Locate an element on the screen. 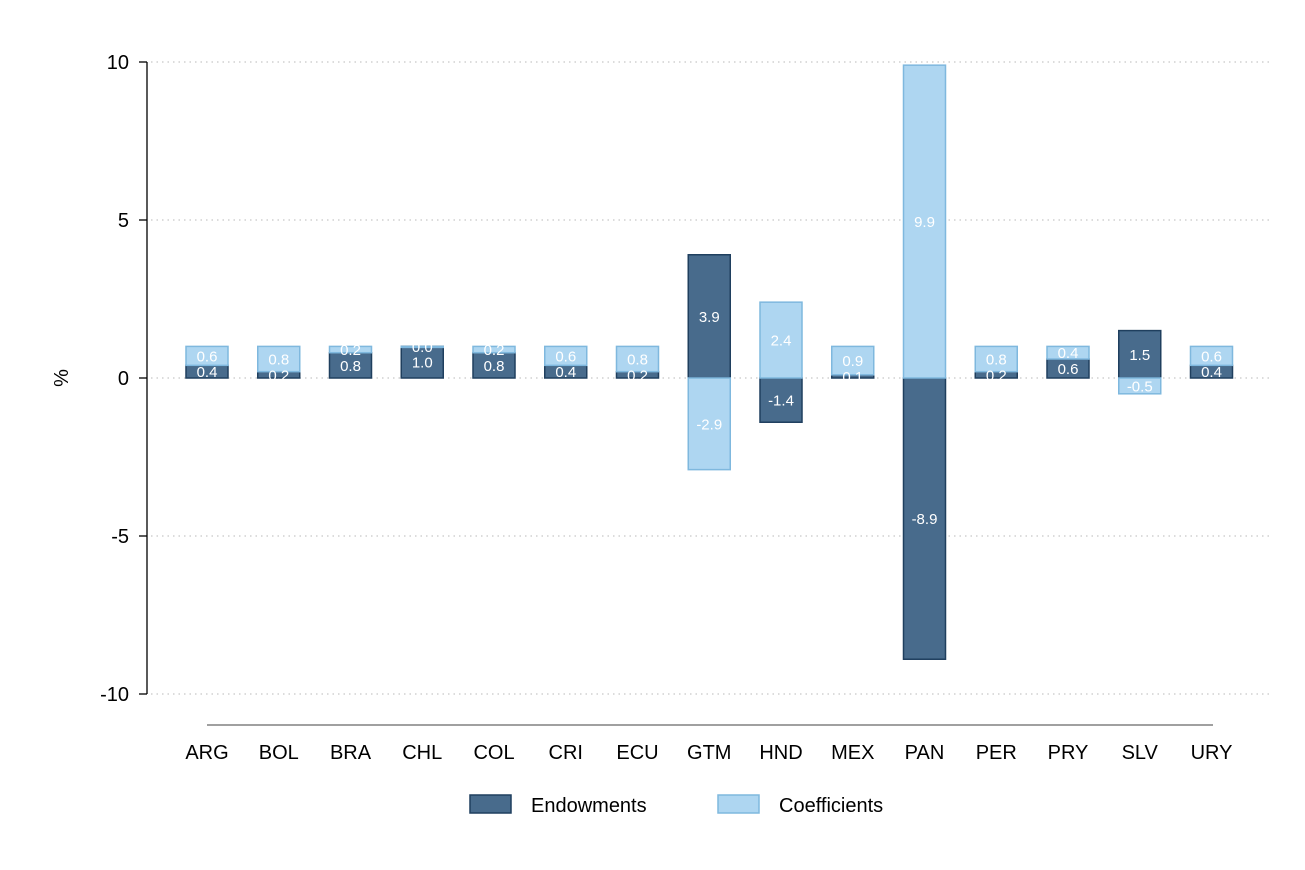  bar-coefficients-bra is located at coordinates (350, 349).